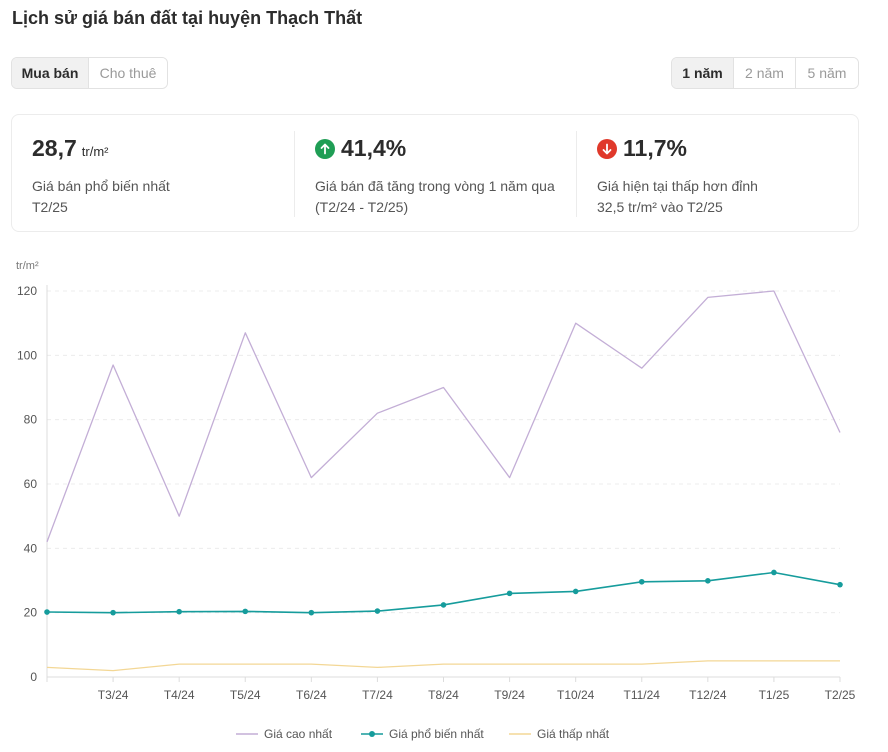 This screenshot has width=888, height=752. Describe the element at coordinates (54, 148) in the screenshot. I see `common-price-value: 28,7` at that location.